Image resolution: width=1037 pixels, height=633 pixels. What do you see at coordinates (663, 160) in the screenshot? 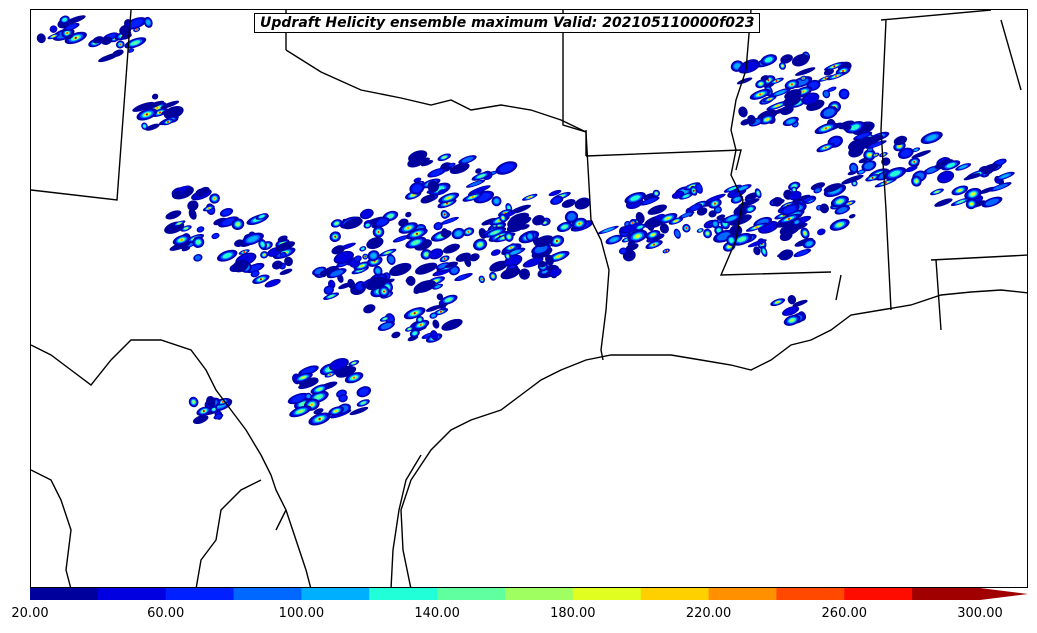
I see `ar-la-border` at bounding box center [663, 160].